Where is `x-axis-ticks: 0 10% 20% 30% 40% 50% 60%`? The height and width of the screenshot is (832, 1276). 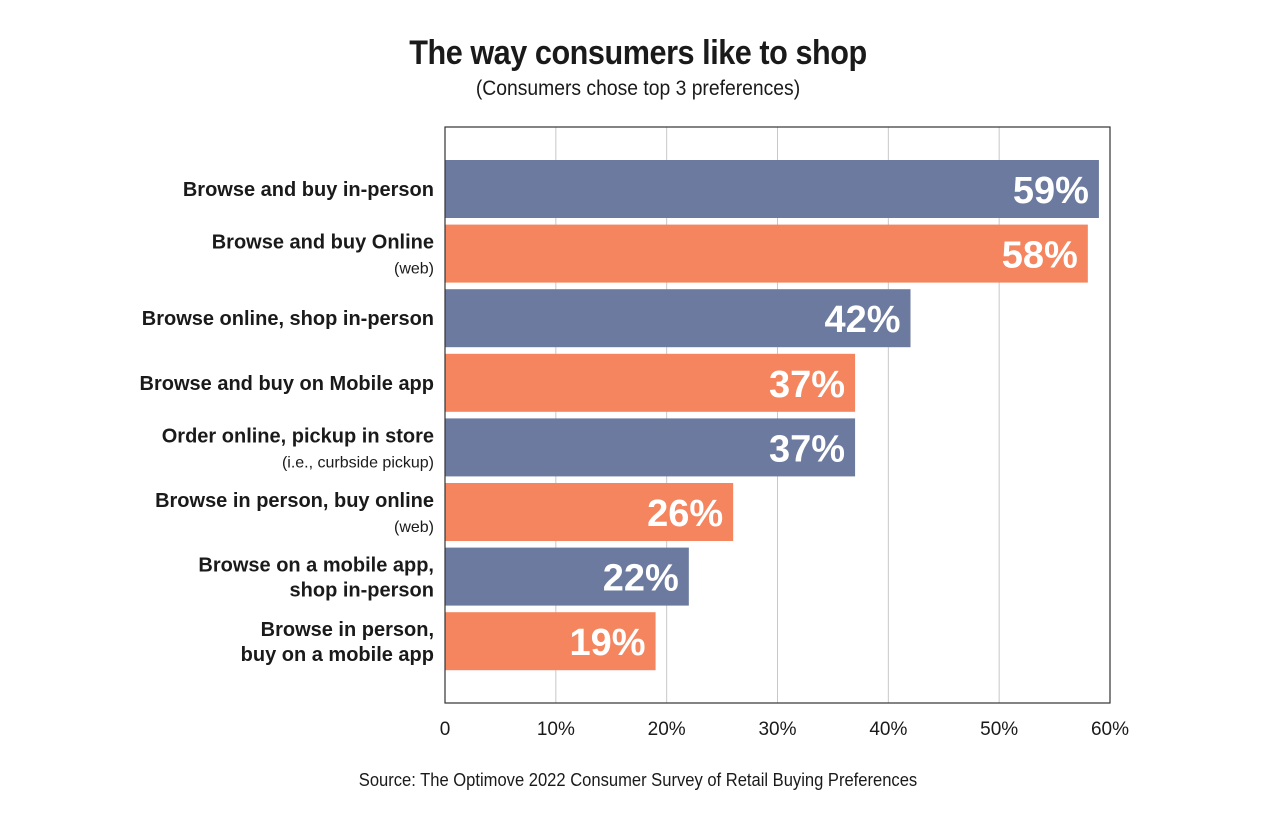 x-axis-ticks: 0 10% 20% 30% 40% 50% 60% is located at coordinates (784, 729).